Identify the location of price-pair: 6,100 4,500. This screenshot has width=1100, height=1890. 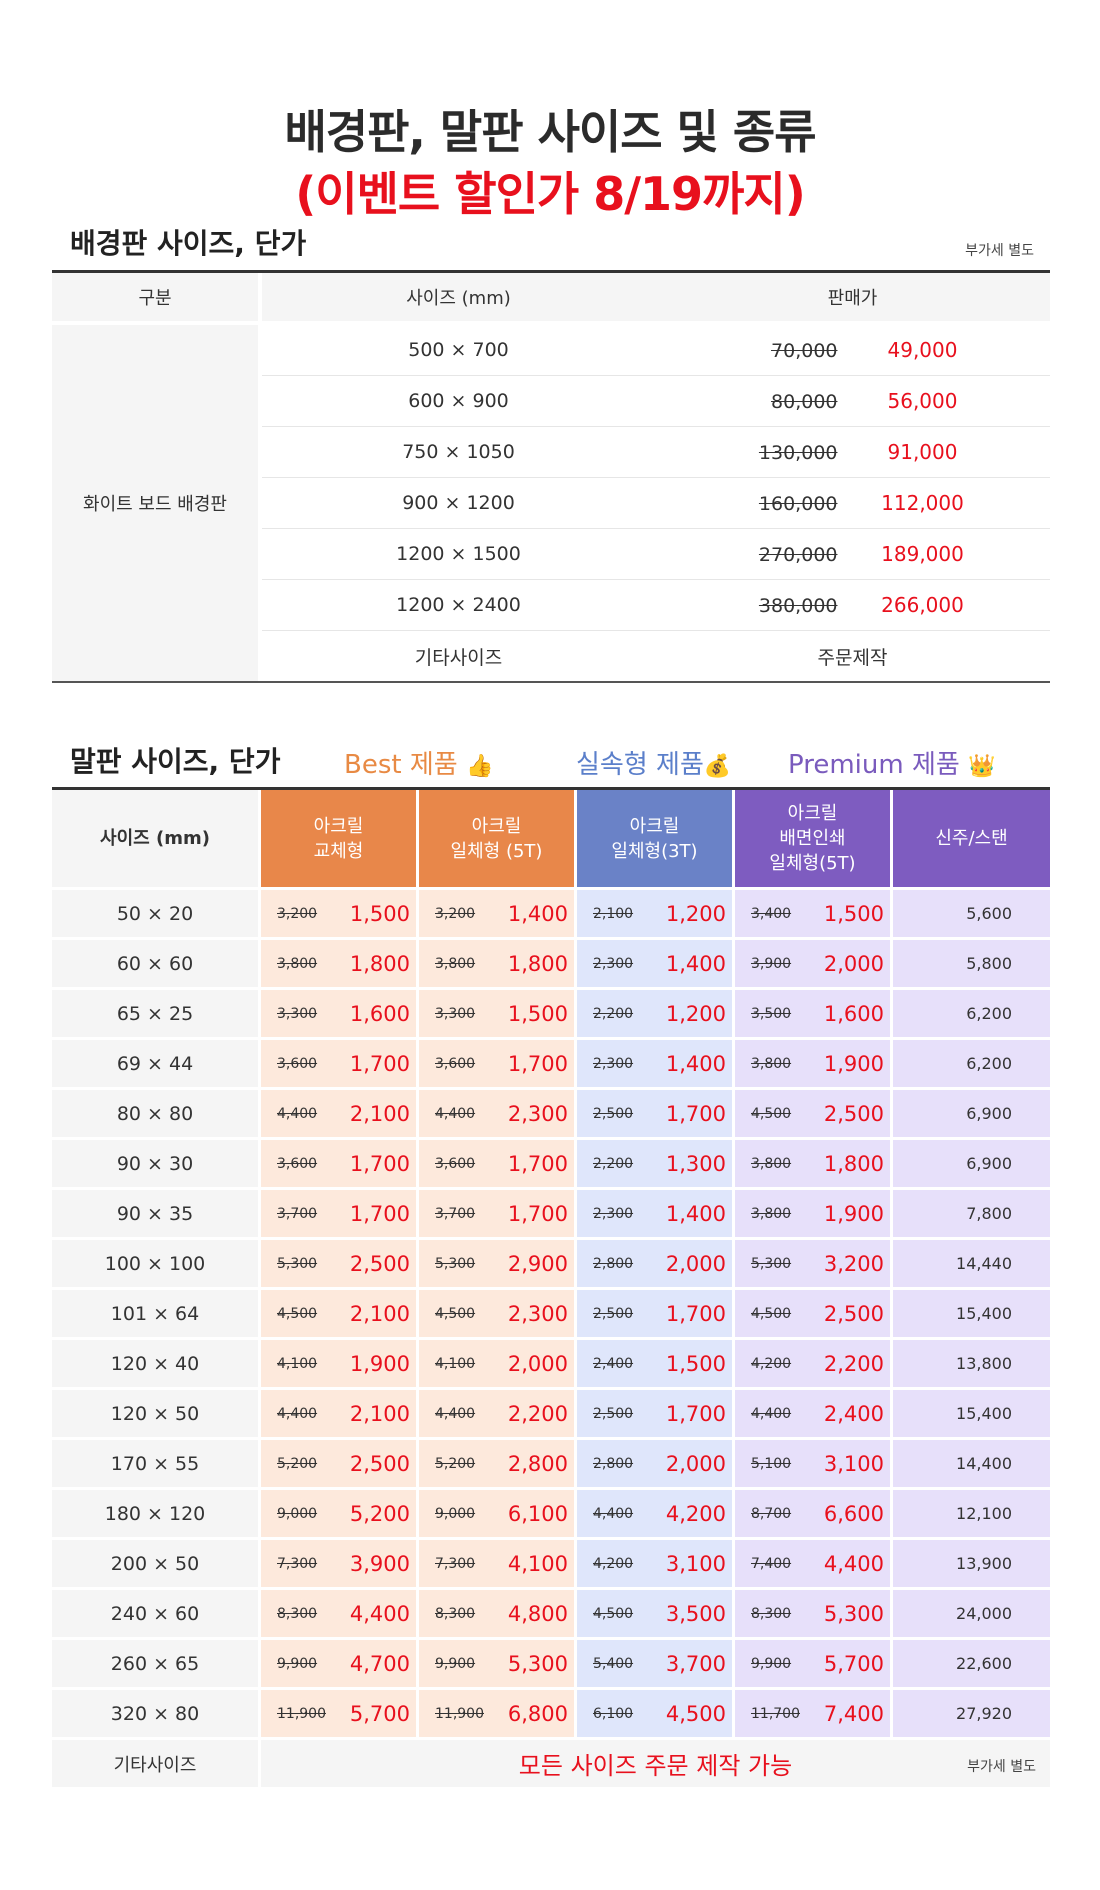
(654, 1714).